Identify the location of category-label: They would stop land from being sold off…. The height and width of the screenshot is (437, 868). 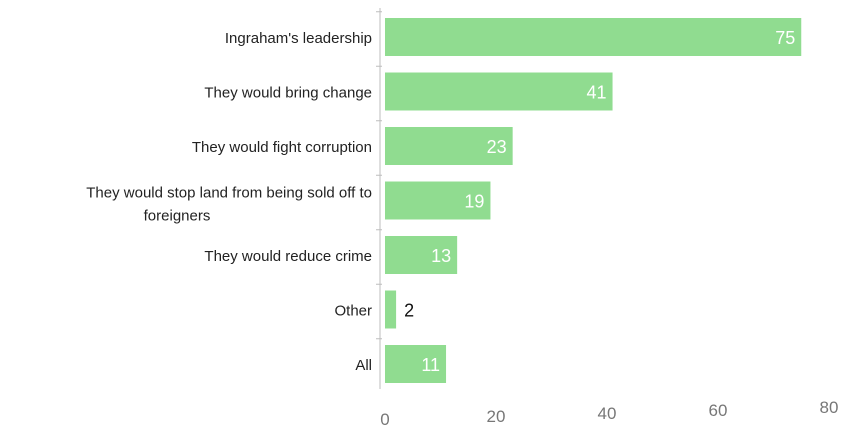
(229, 193).